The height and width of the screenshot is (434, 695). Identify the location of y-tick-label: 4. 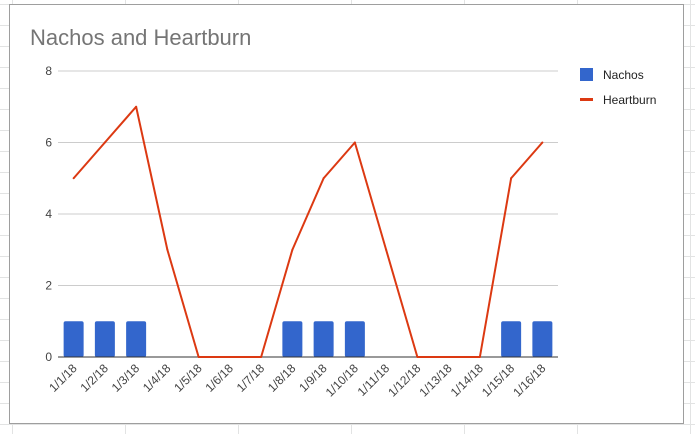
(48, 214).